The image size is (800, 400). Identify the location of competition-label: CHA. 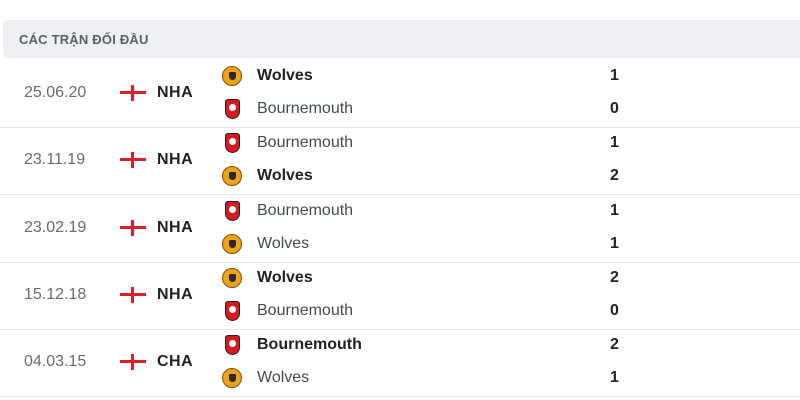
(175, 362).